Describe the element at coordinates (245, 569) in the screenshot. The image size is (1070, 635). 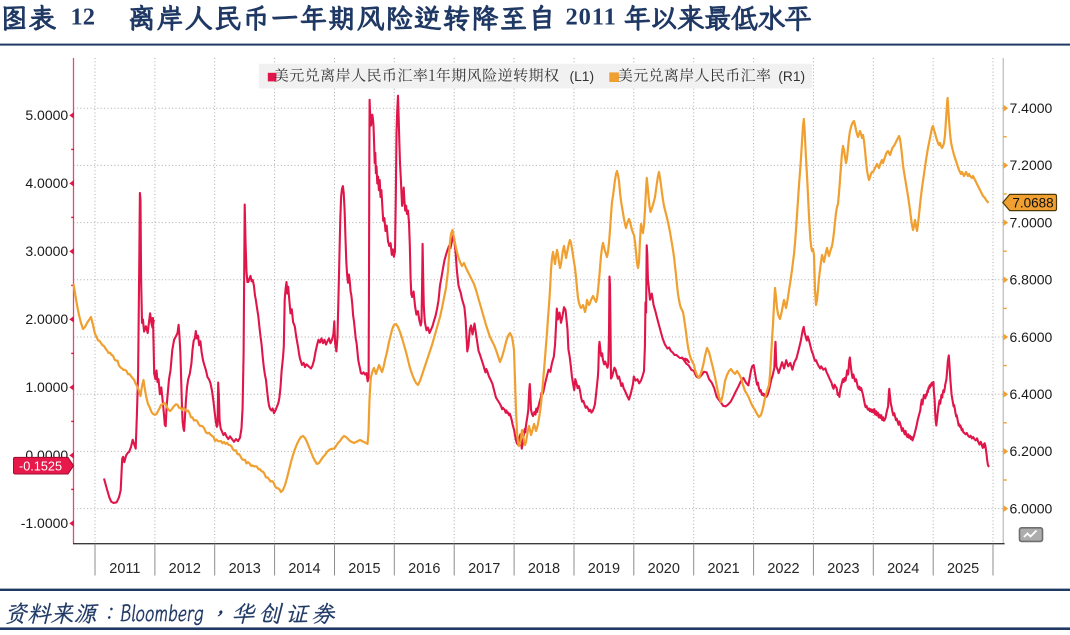
I see `svg-text: 2013` at that location.